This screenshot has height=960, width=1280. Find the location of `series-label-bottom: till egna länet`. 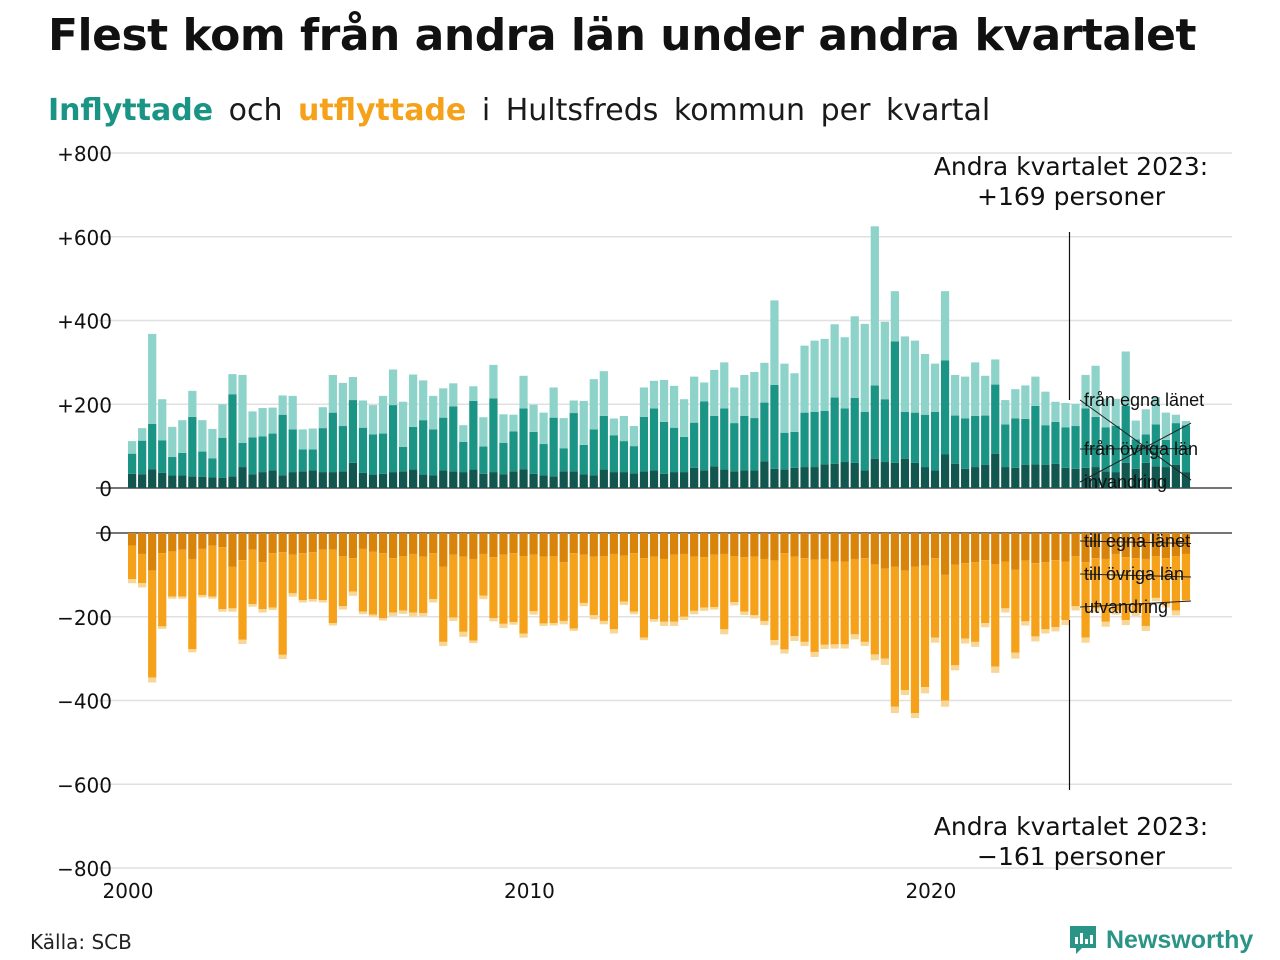

series-label-bottom: till egna länet is located at coordinates (1137, 541).